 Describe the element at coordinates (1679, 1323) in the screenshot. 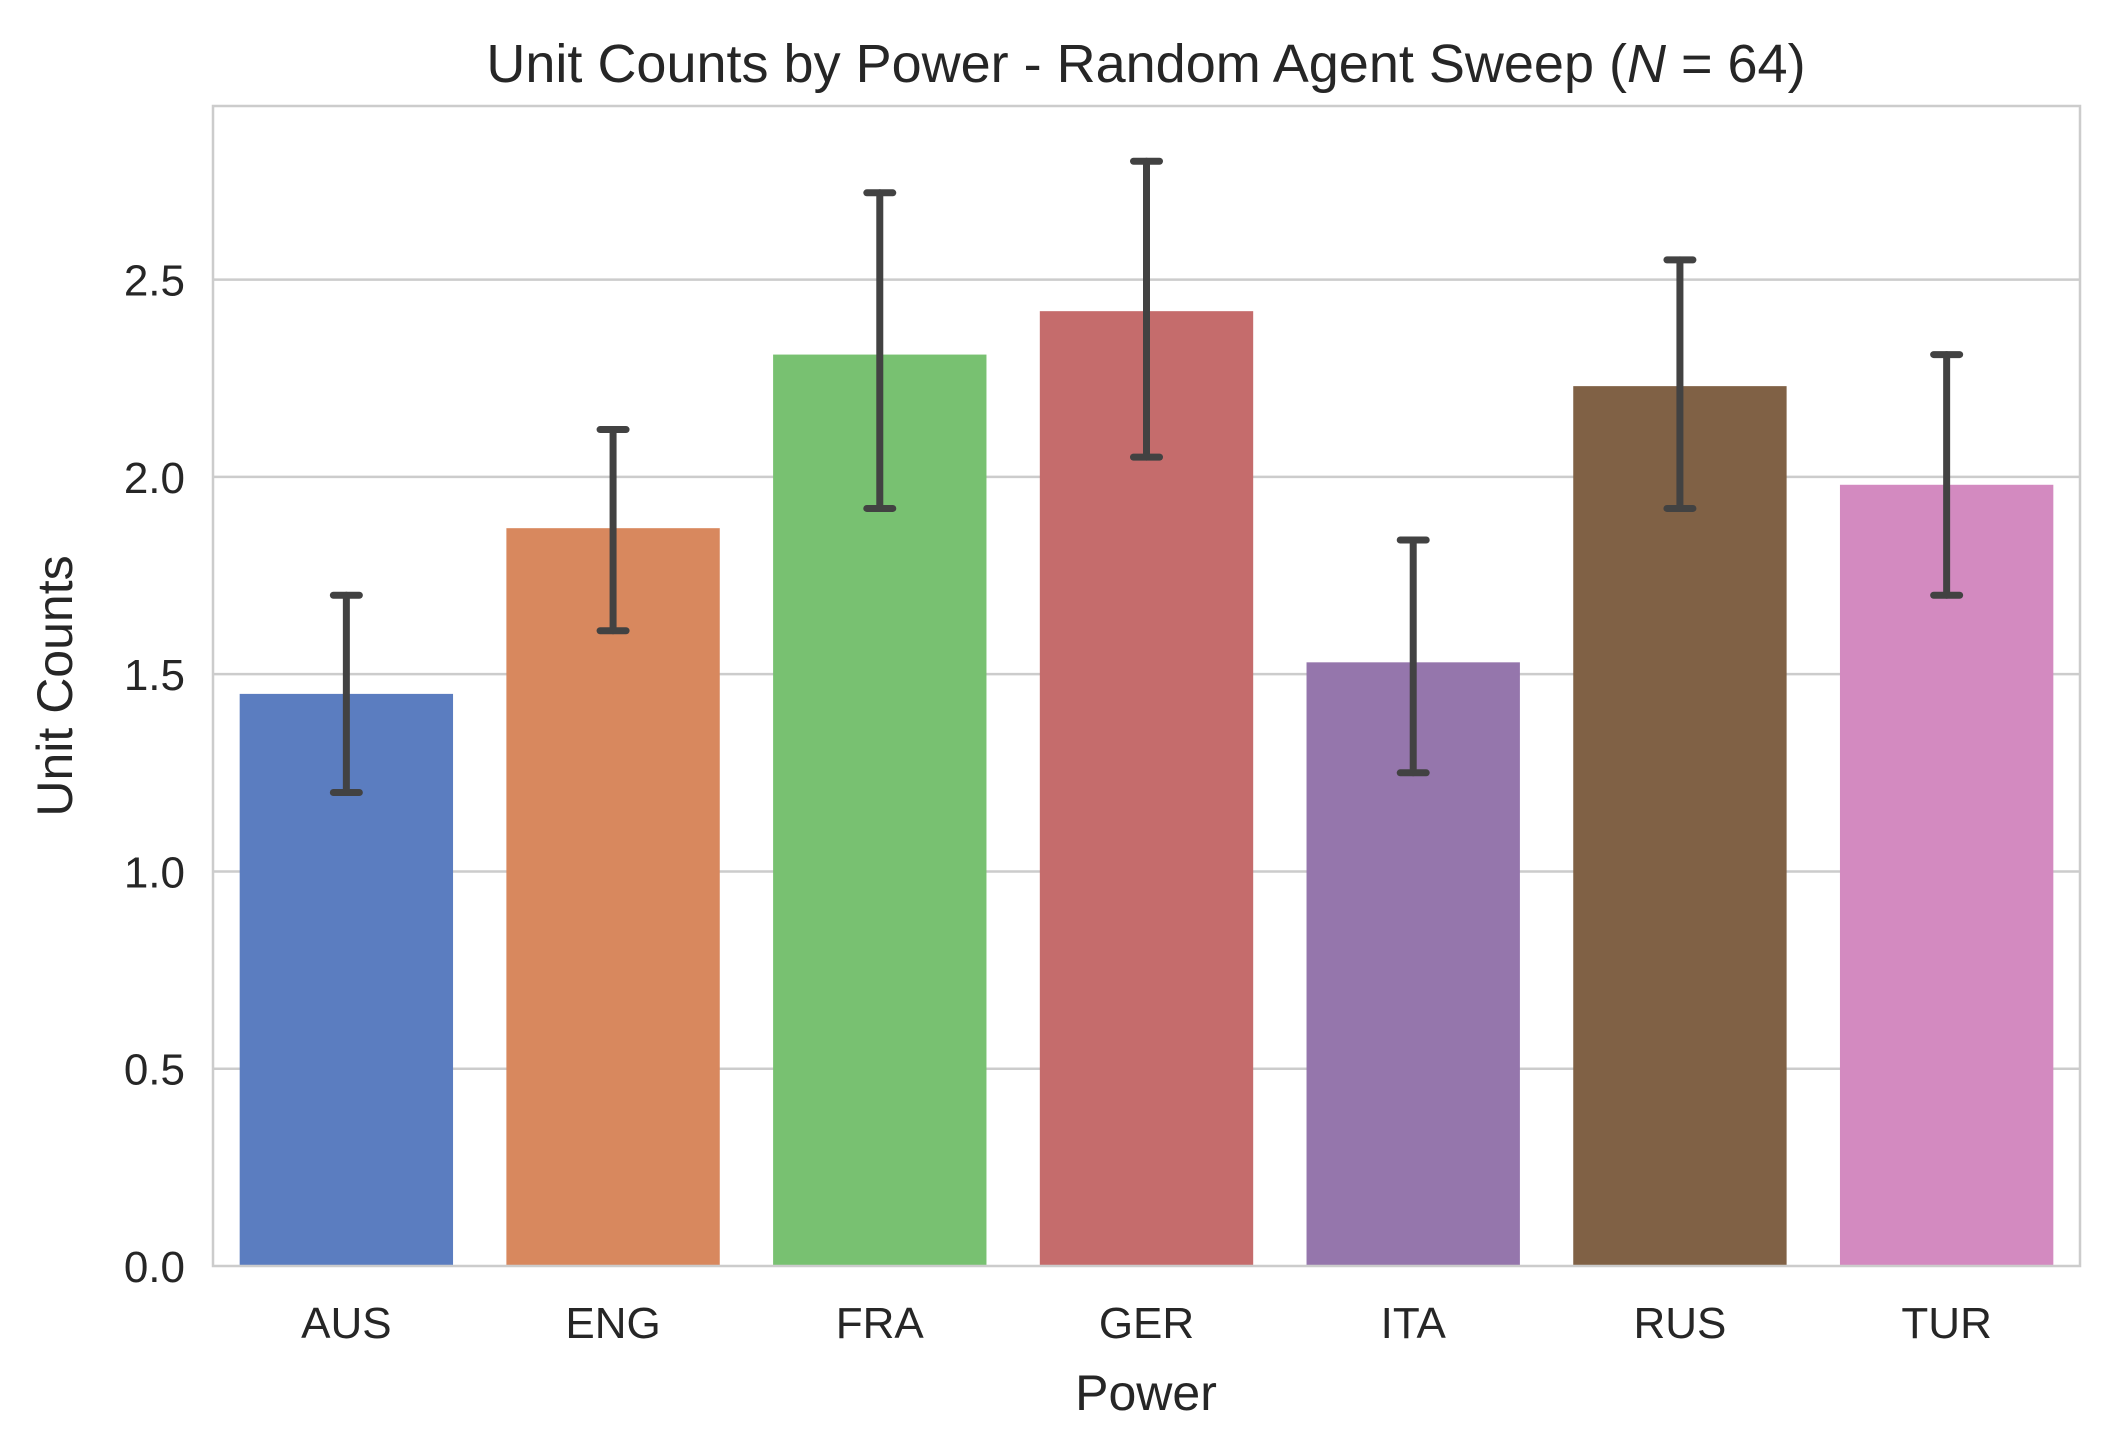

I see `x-tick-label: RUS` at that location.